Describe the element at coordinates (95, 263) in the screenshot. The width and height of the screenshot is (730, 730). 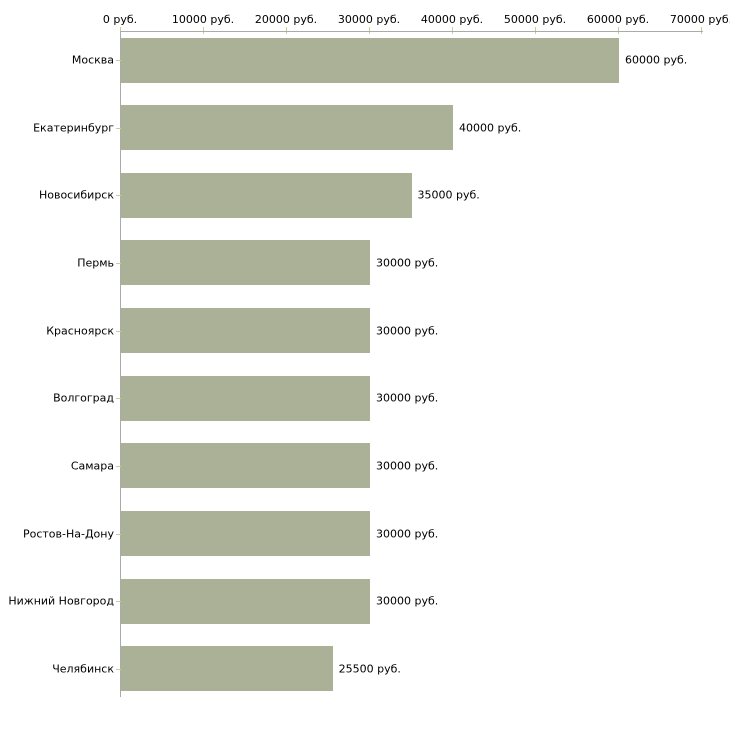
I see `category-label: Пермь` at that location.